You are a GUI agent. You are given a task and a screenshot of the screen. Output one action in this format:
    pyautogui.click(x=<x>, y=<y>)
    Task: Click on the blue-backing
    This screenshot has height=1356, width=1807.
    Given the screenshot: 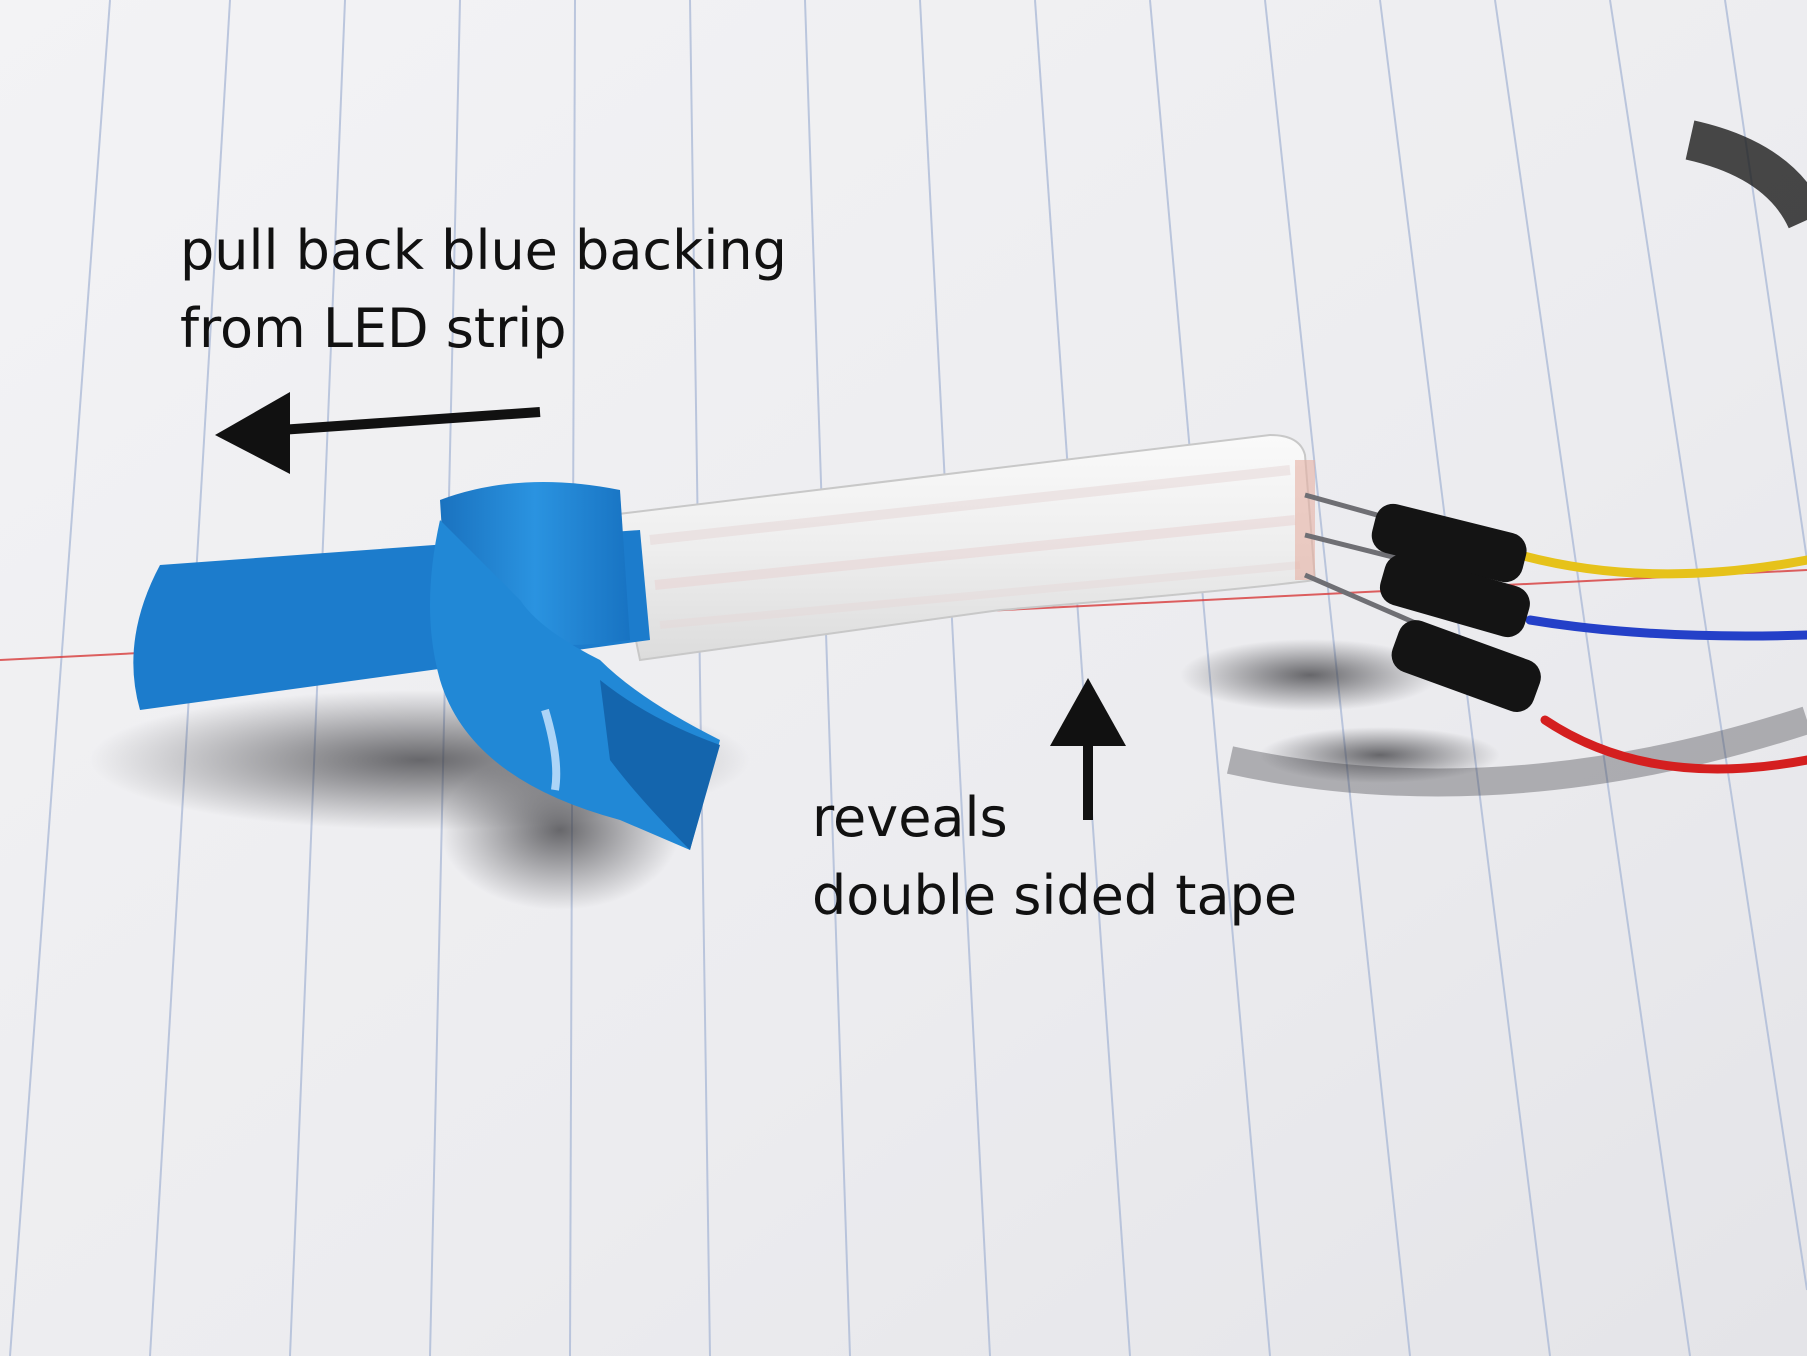 What is the action you would take?
    pyautogui.click(x=426, y=666)
    